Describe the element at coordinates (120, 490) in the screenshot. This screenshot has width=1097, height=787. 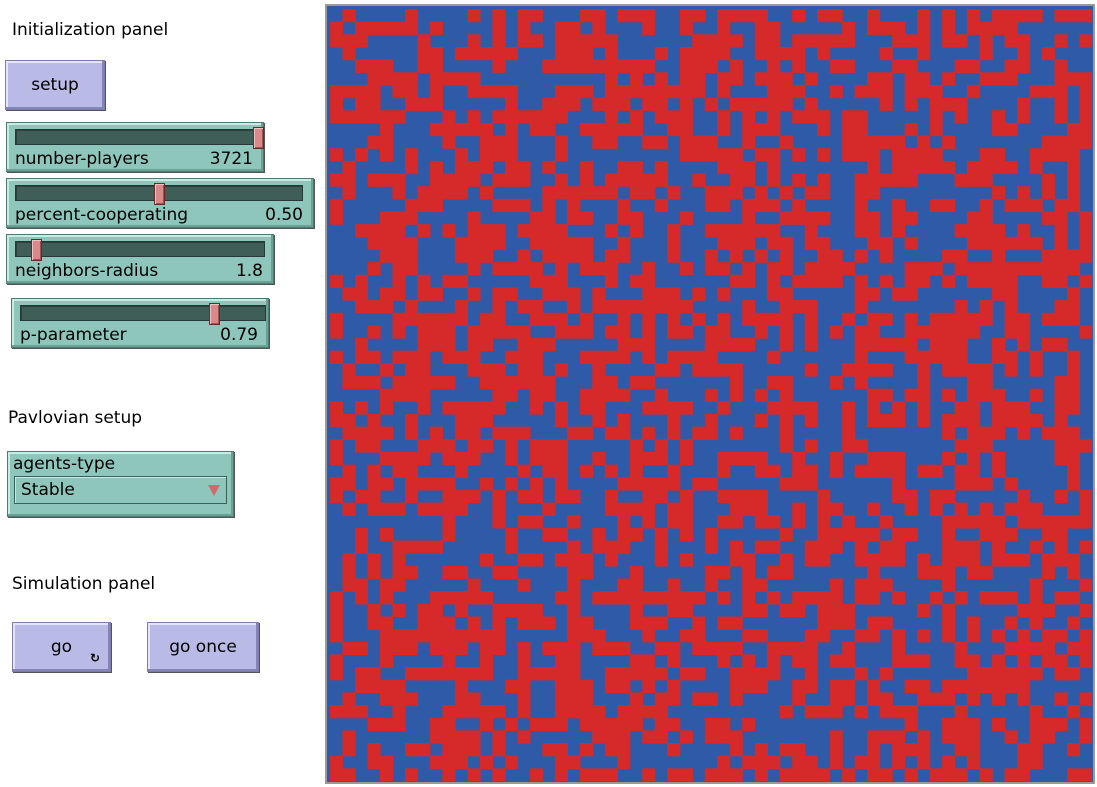
I see `agents-type-dropdown: Stable` at that location.